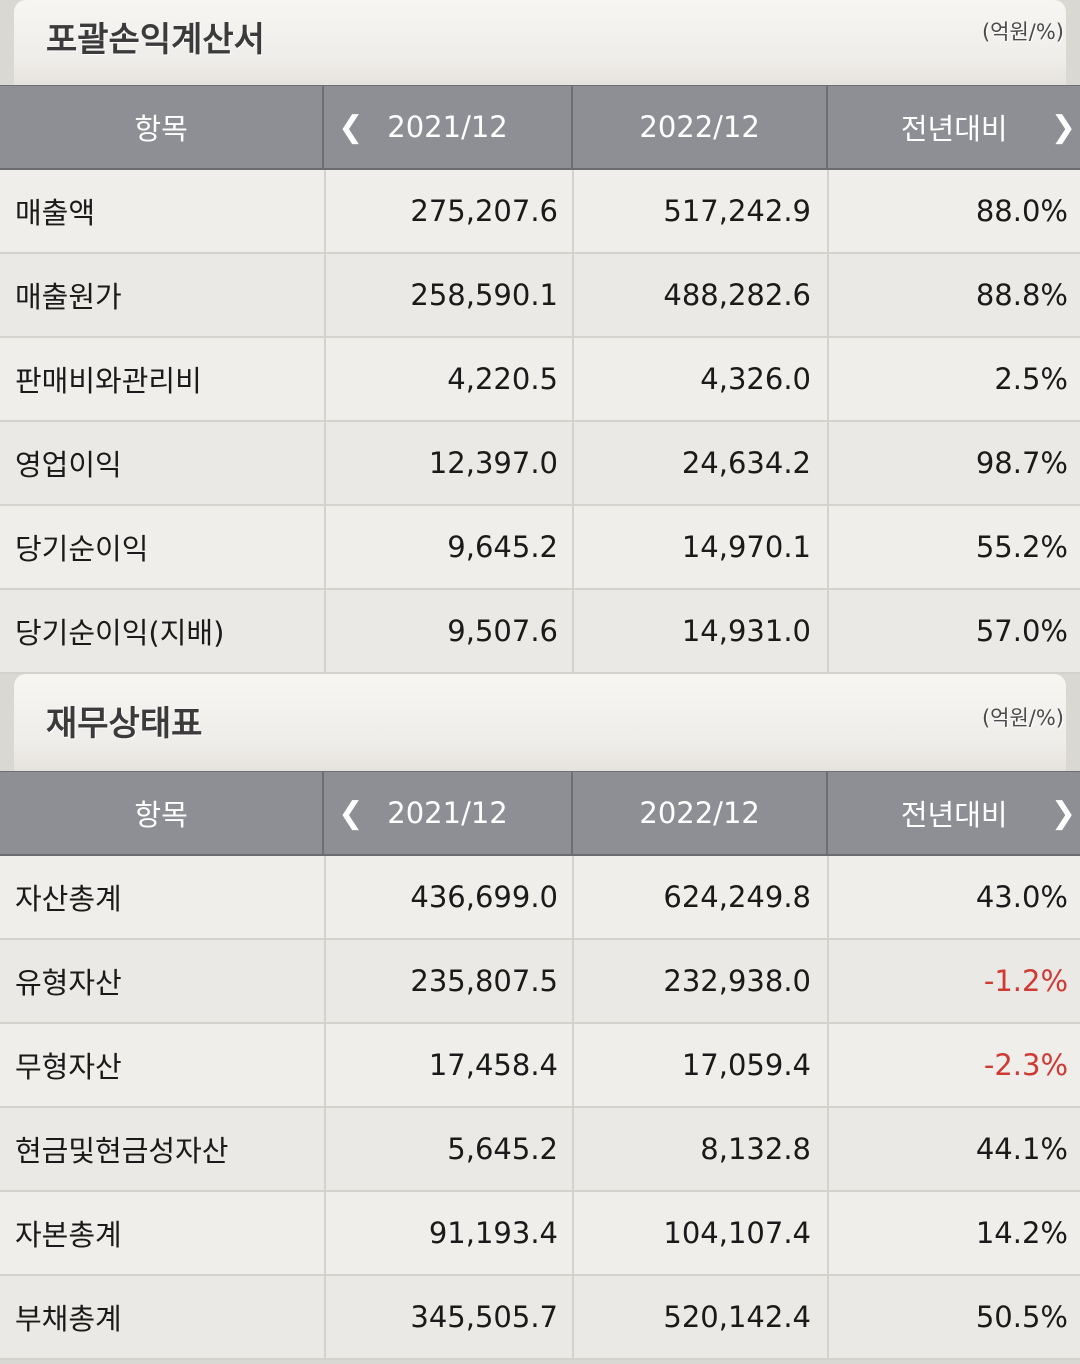 The width and height of the screenshot is (1080, 1364). Describe the element at coordinates (68, 1067) in the screenshot. I see `row-label: 무형자산` at that location.